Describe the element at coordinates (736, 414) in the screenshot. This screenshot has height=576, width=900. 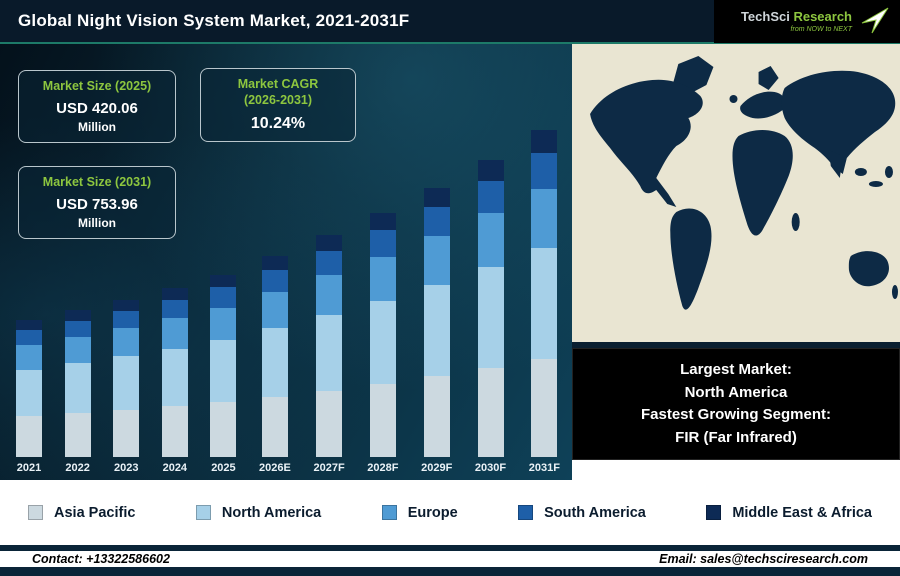
I see `highlight-line: Fastest Growing Segment:` at that location.